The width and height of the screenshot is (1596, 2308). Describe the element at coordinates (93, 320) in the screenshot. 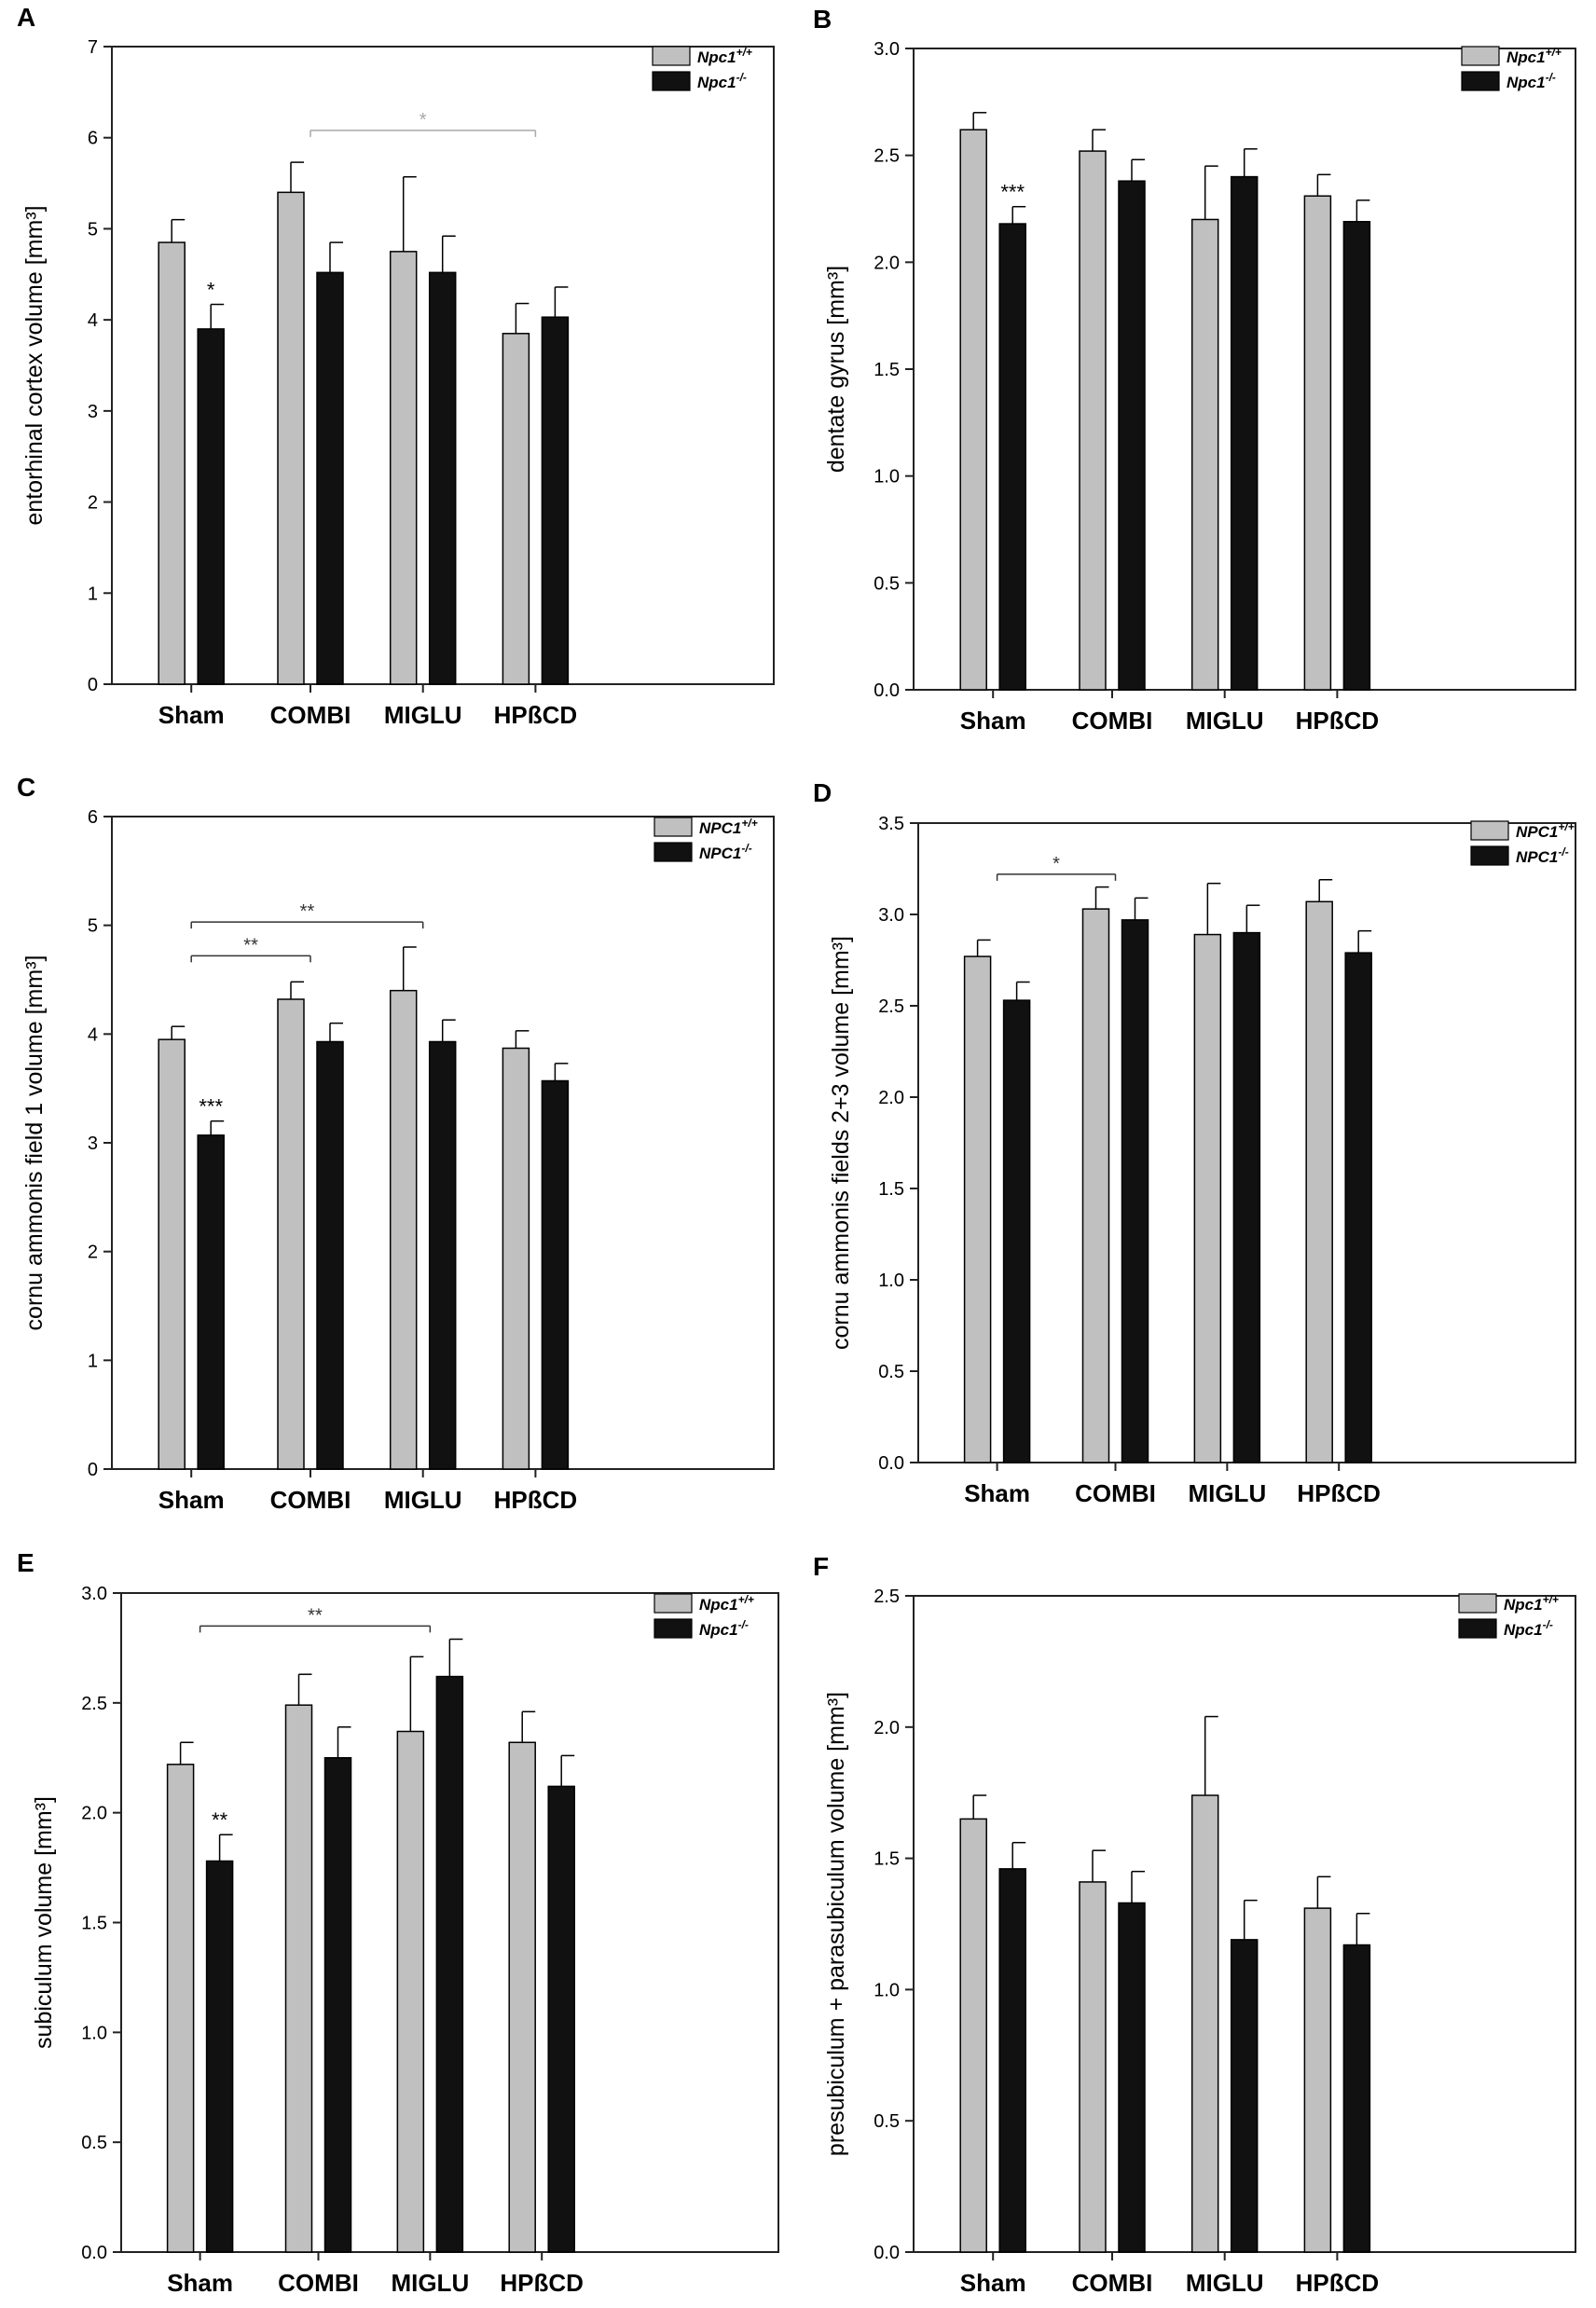

I see `y-tick-label-a-4: 4` at that location.